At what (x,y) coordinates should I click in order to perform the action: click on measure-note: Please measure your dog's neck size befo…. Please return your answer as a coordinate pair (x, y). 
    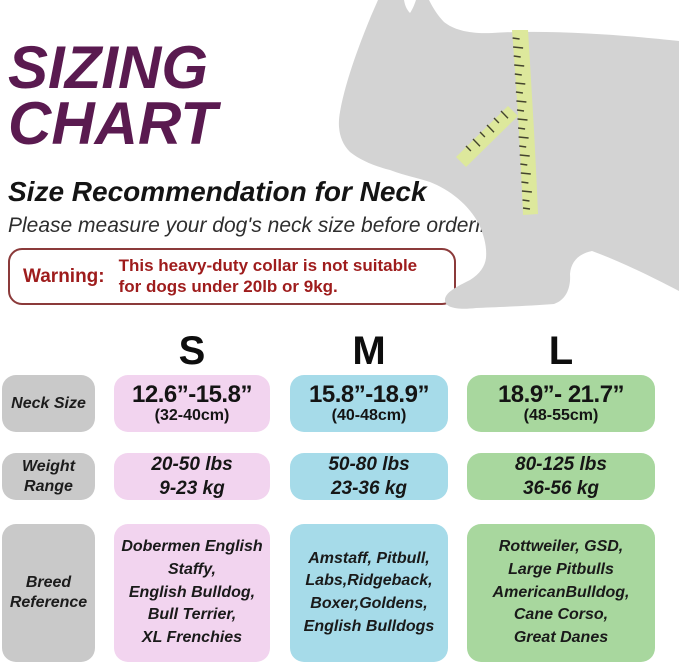
    Looking at the image, I should click on (256, 225).